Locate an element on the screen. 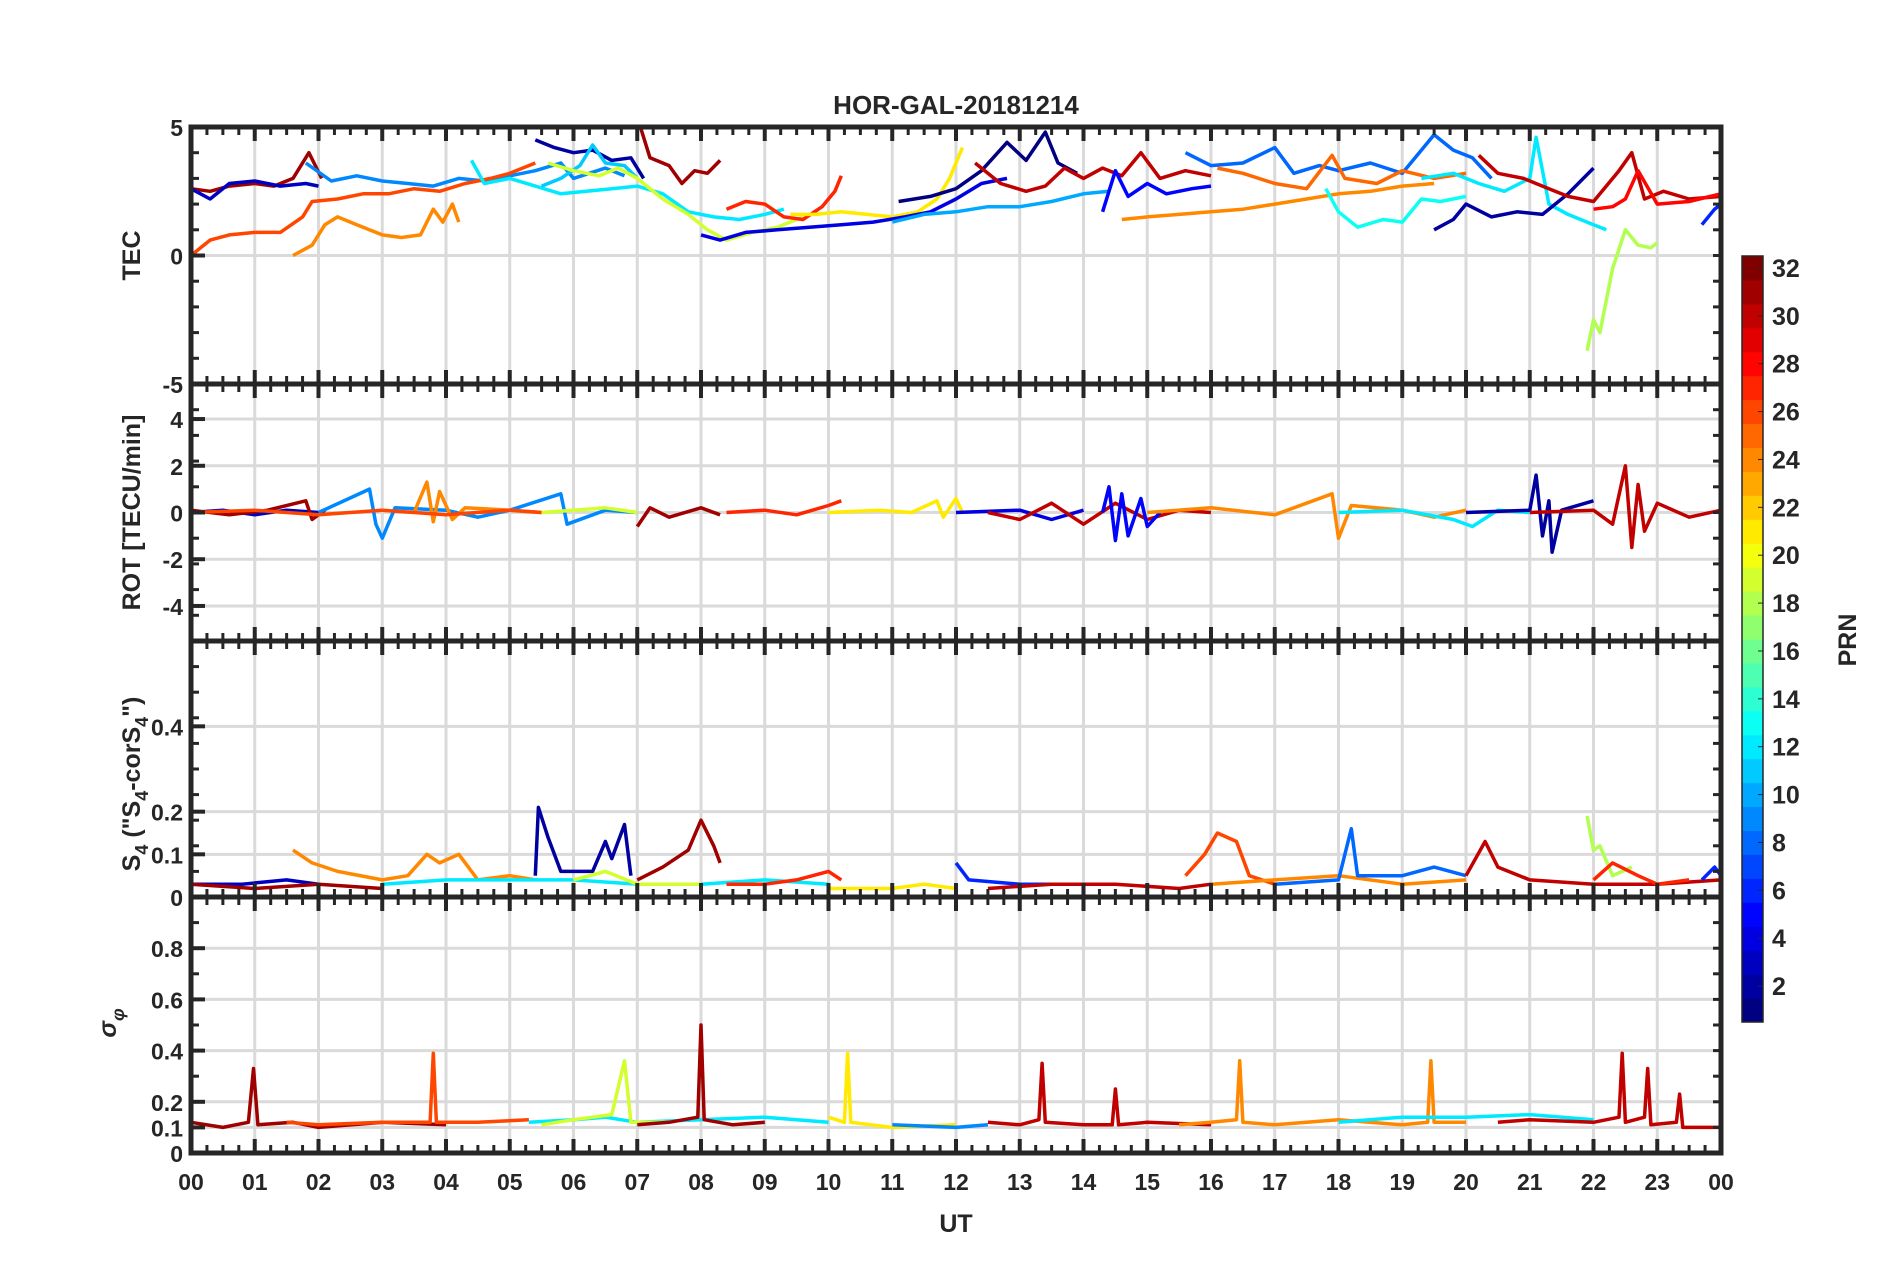 This screenshot has height=1277, width=1902. x-tick-label: 08 is located at coordinates (701, 1182).